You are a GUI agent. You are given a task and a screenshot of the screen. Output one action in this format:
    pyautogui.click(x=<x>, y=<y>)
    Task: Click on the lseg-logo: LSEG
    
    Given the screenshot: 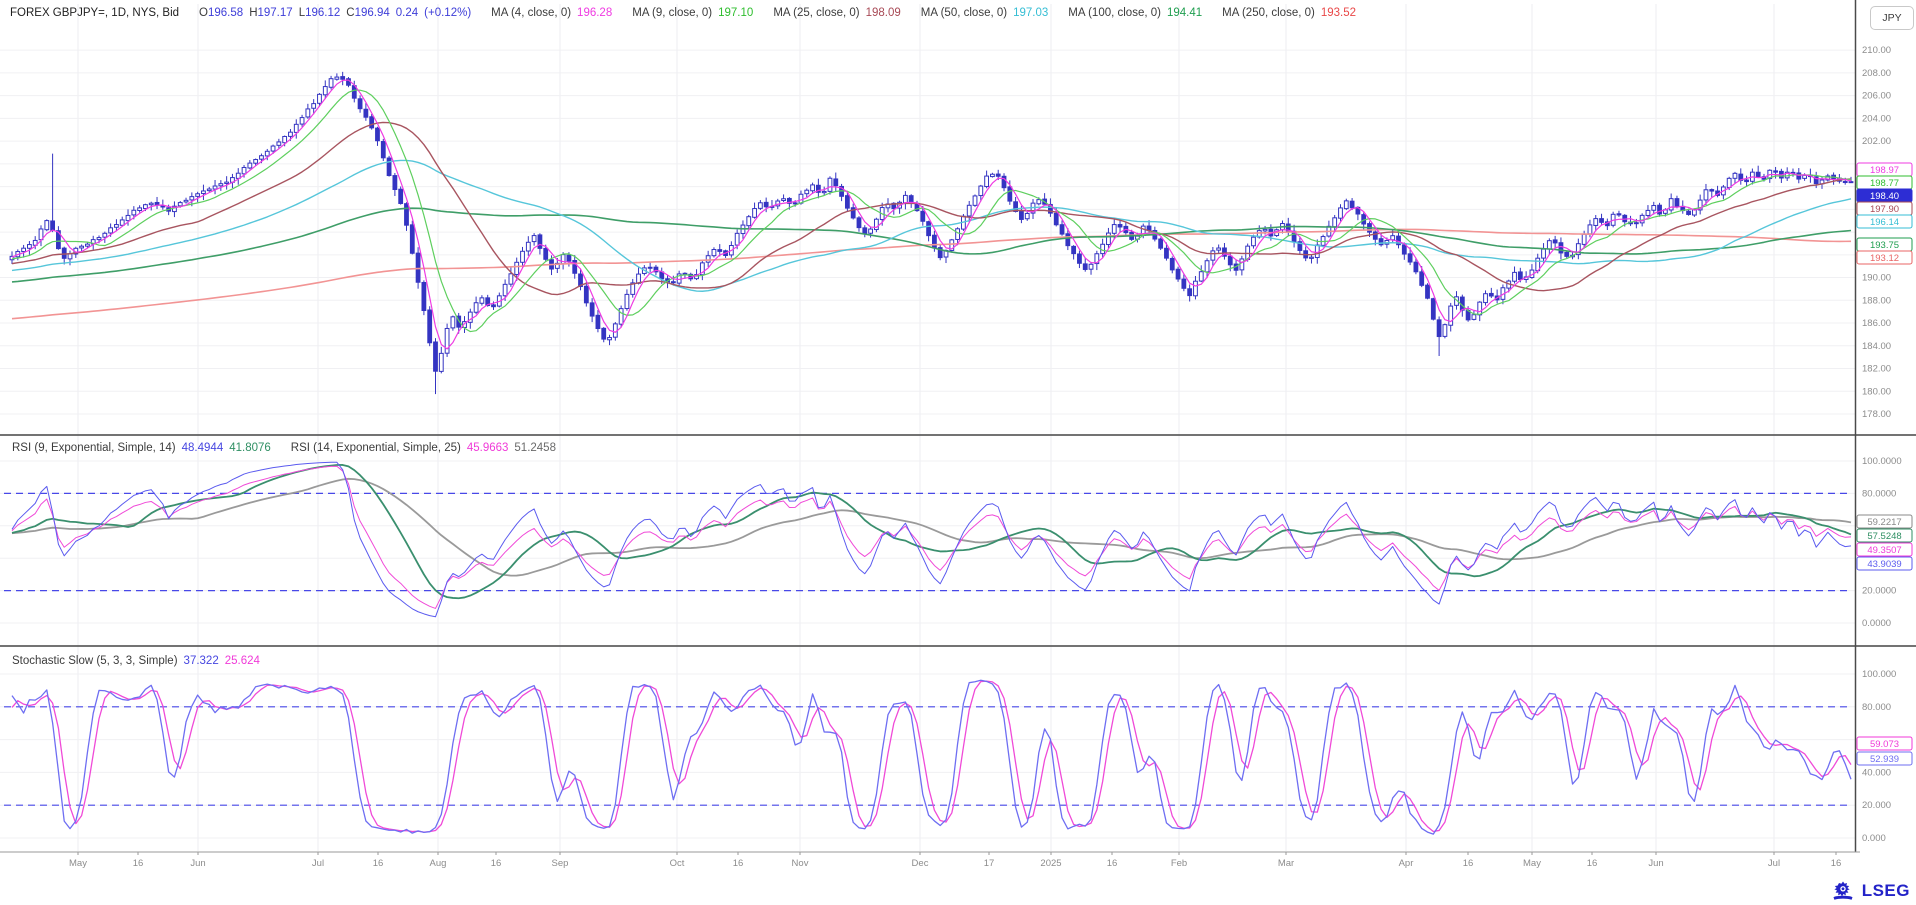 What is the action you would take?
    pyautogui.click(x=1870, y=891)
    